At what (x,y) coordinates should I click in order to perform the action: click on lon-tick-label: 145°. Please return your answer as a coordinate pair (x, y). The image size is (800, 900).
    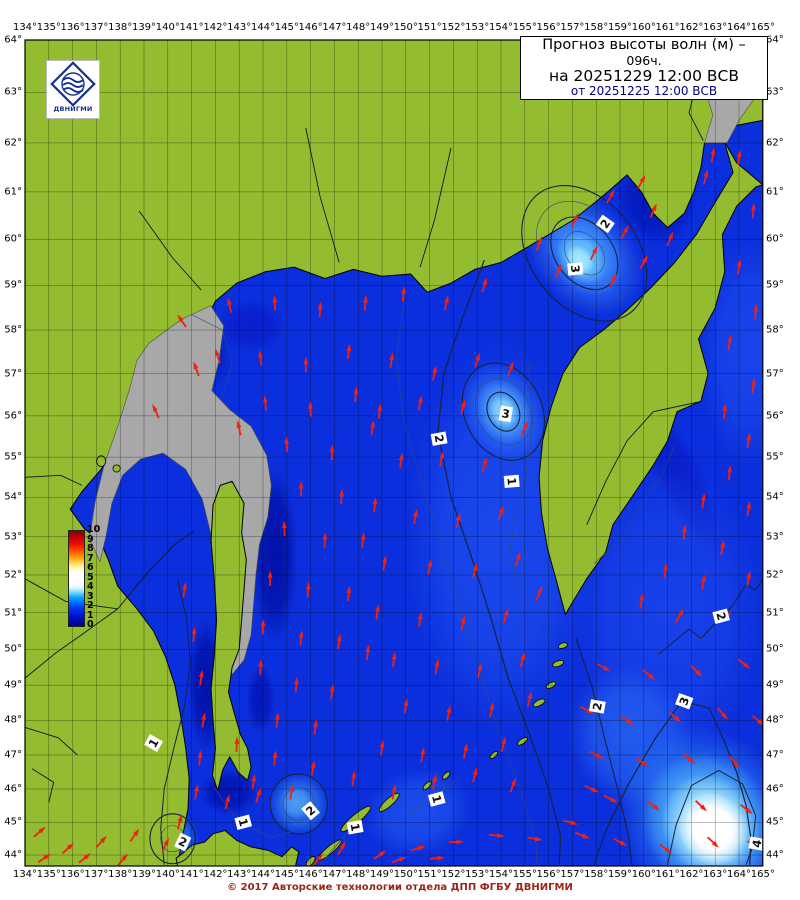
    Looking at the image, I should click on (286, 874).